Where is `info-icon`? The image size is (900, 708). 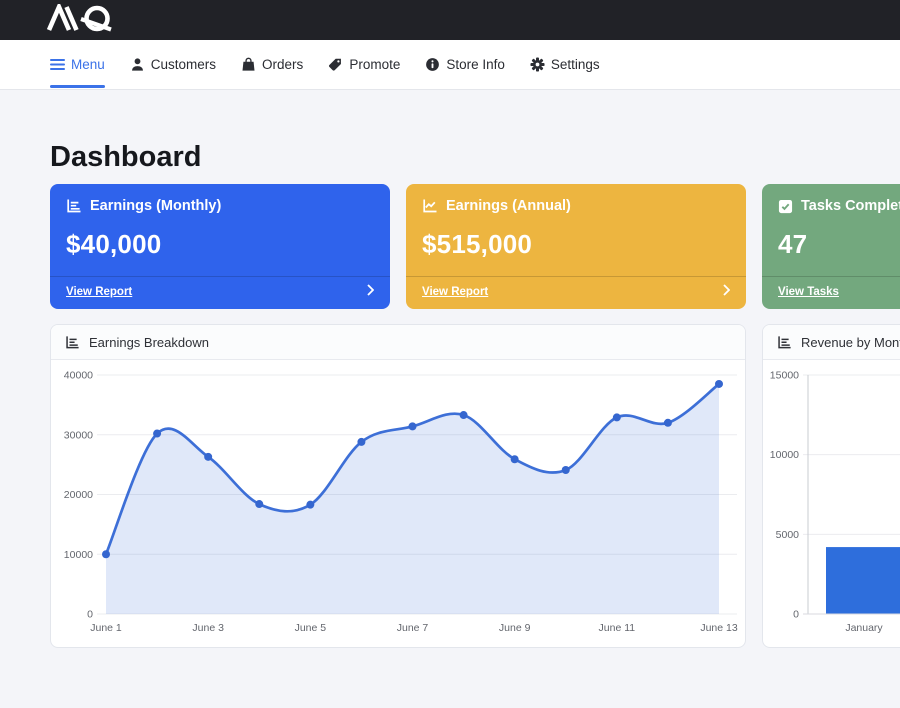 info-icon is located at coordinates (432, 64).